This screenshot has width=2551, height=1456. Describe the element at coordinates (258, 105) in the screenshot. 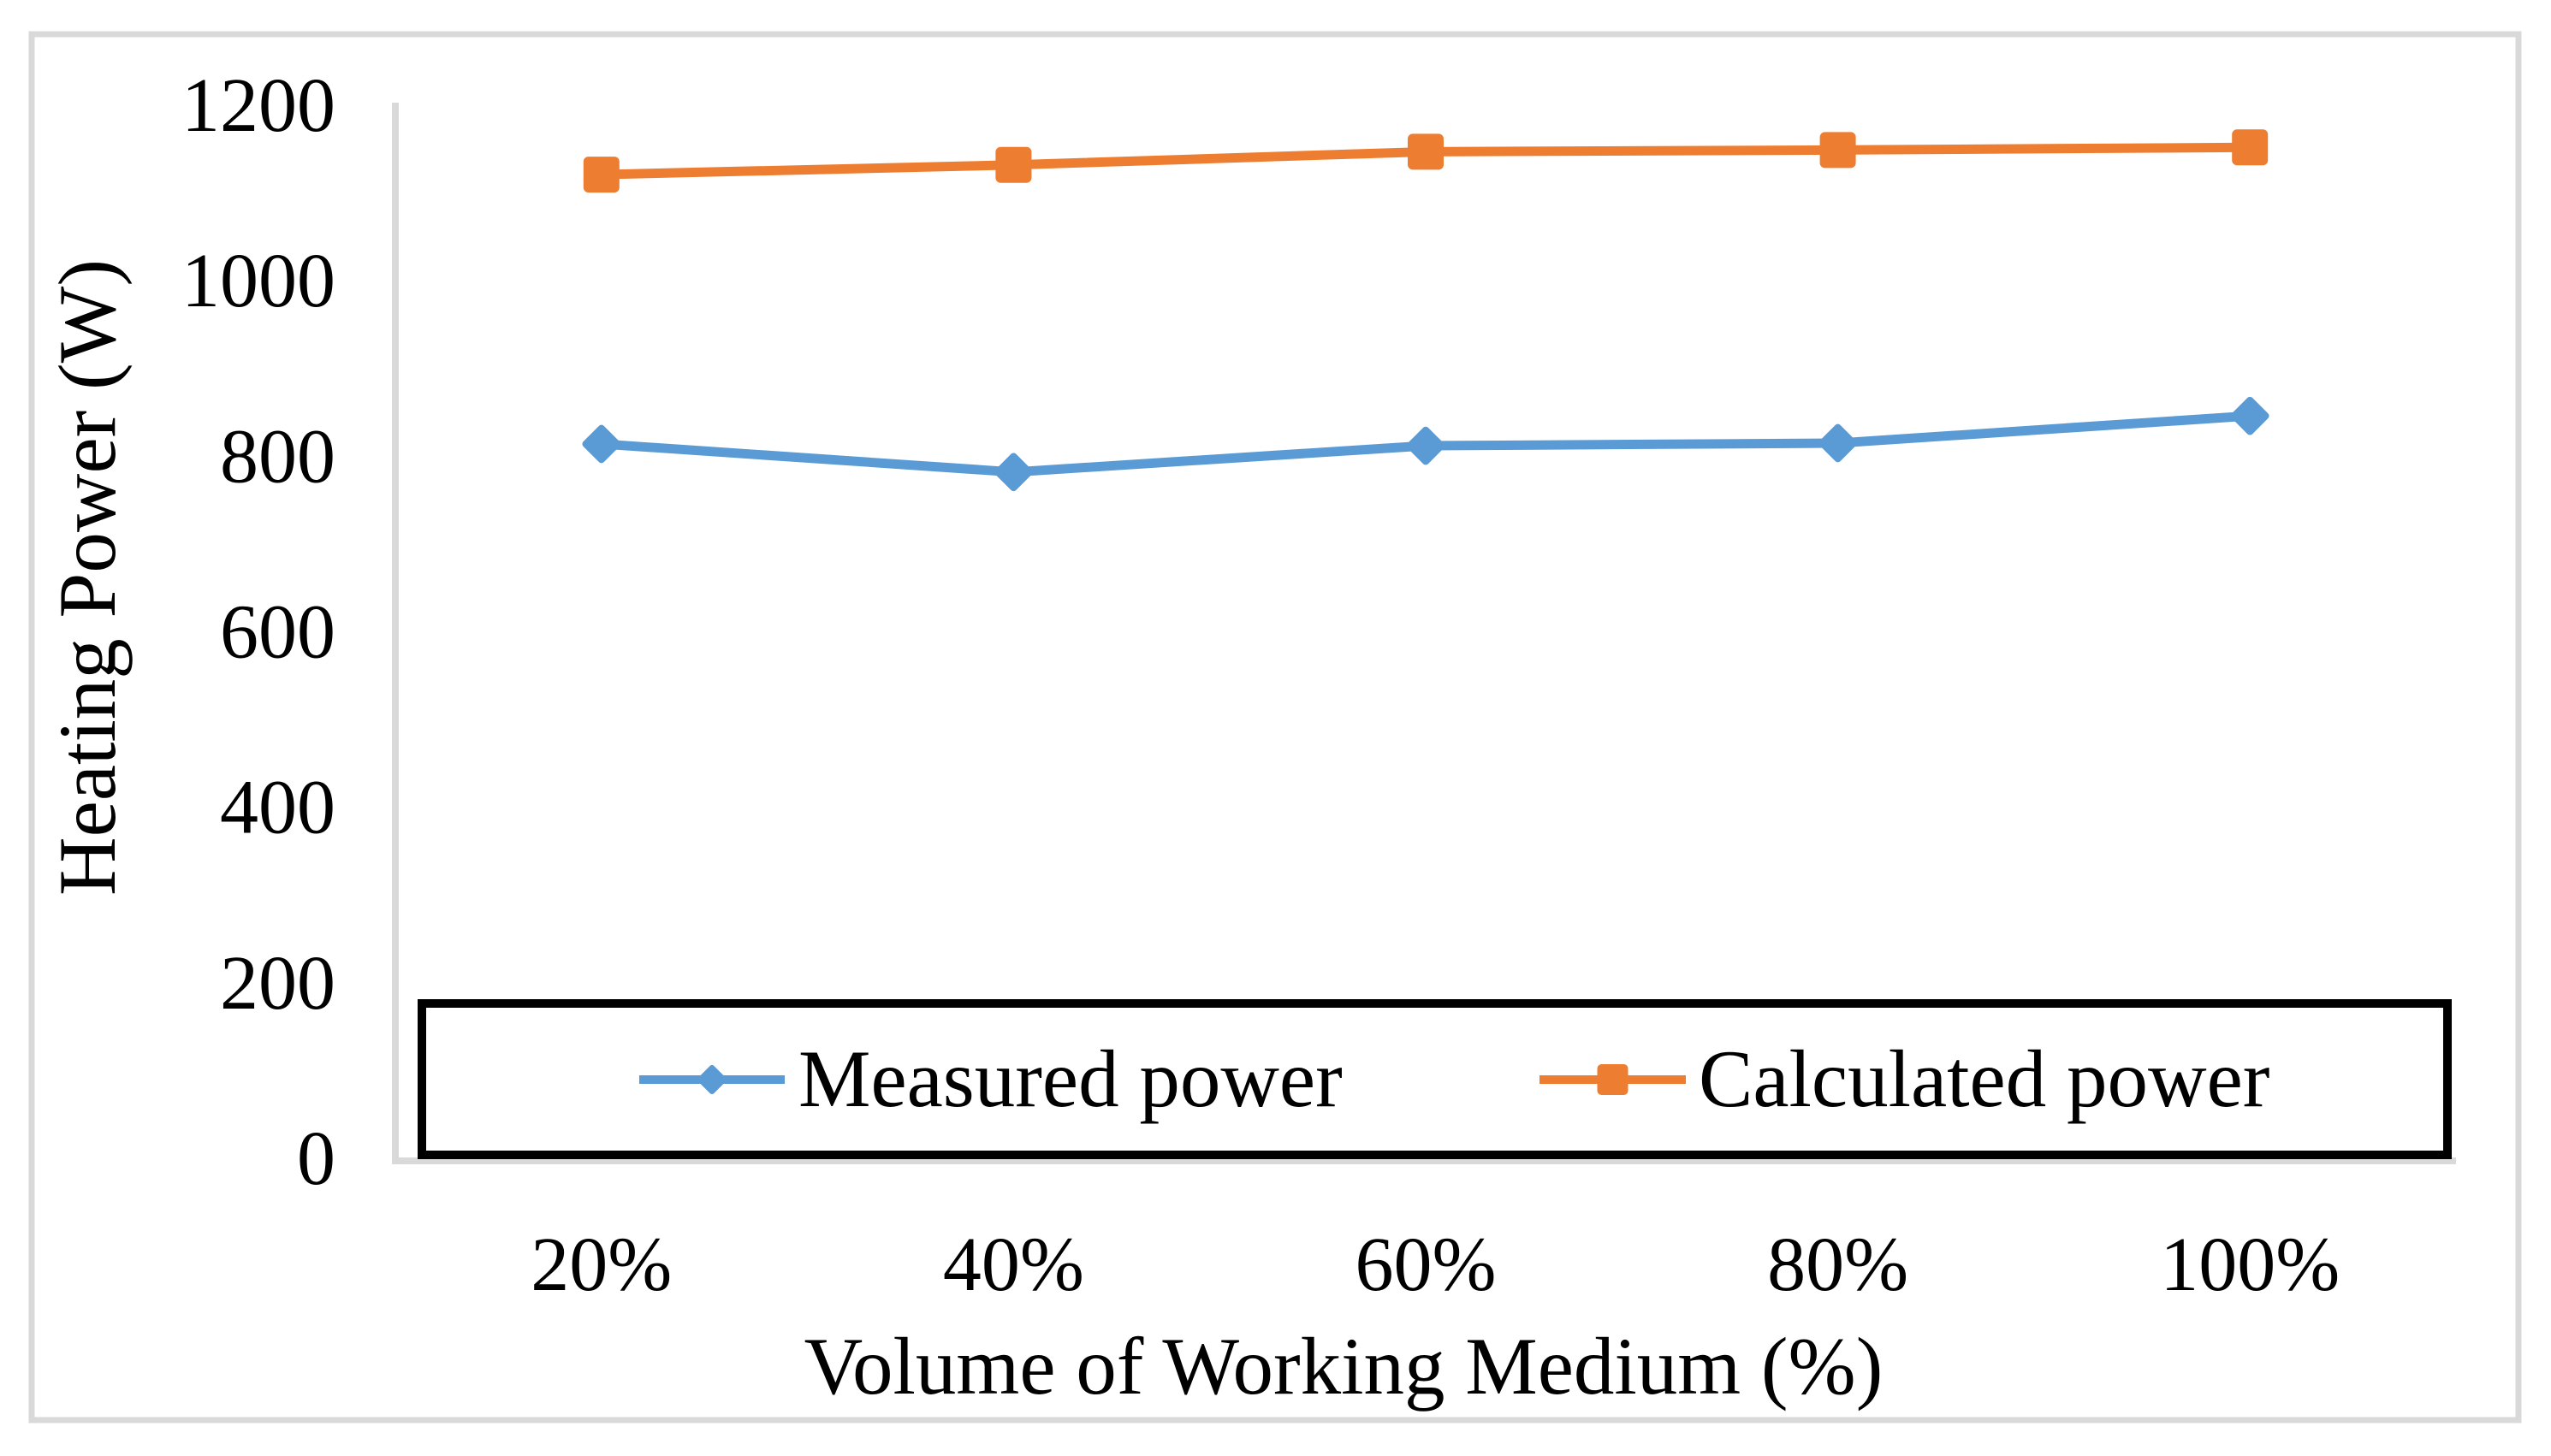

I see `y-tick-label: 1200` at that location.